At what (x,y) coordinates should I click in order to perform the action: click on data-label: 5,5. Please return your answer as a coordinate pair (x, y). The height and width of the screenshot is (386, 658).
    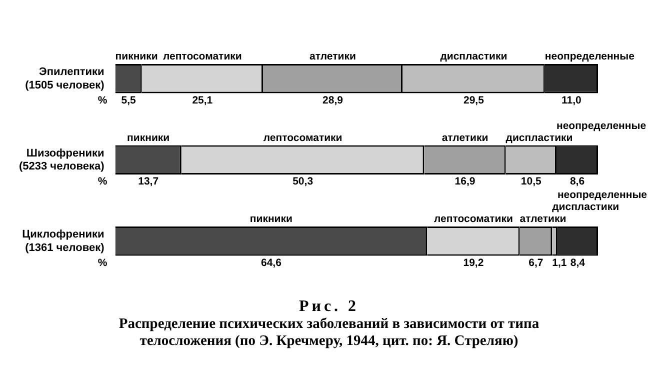
    Looking at the image, I should click on (128, 100).